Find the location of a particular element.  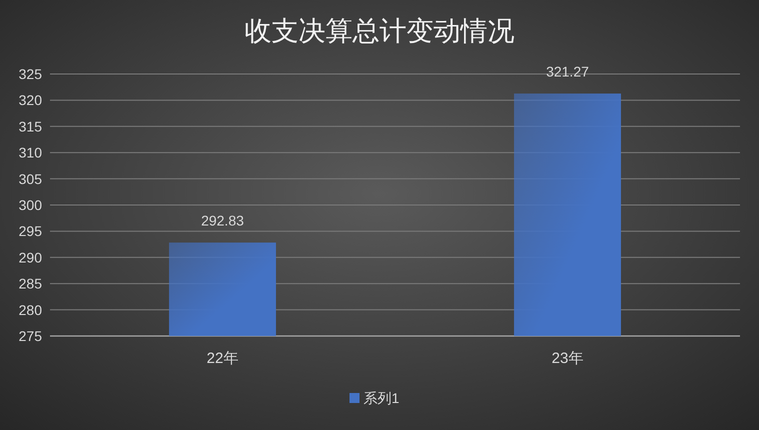

x-tick-label: 22年 is located at coordinates (222, 358).